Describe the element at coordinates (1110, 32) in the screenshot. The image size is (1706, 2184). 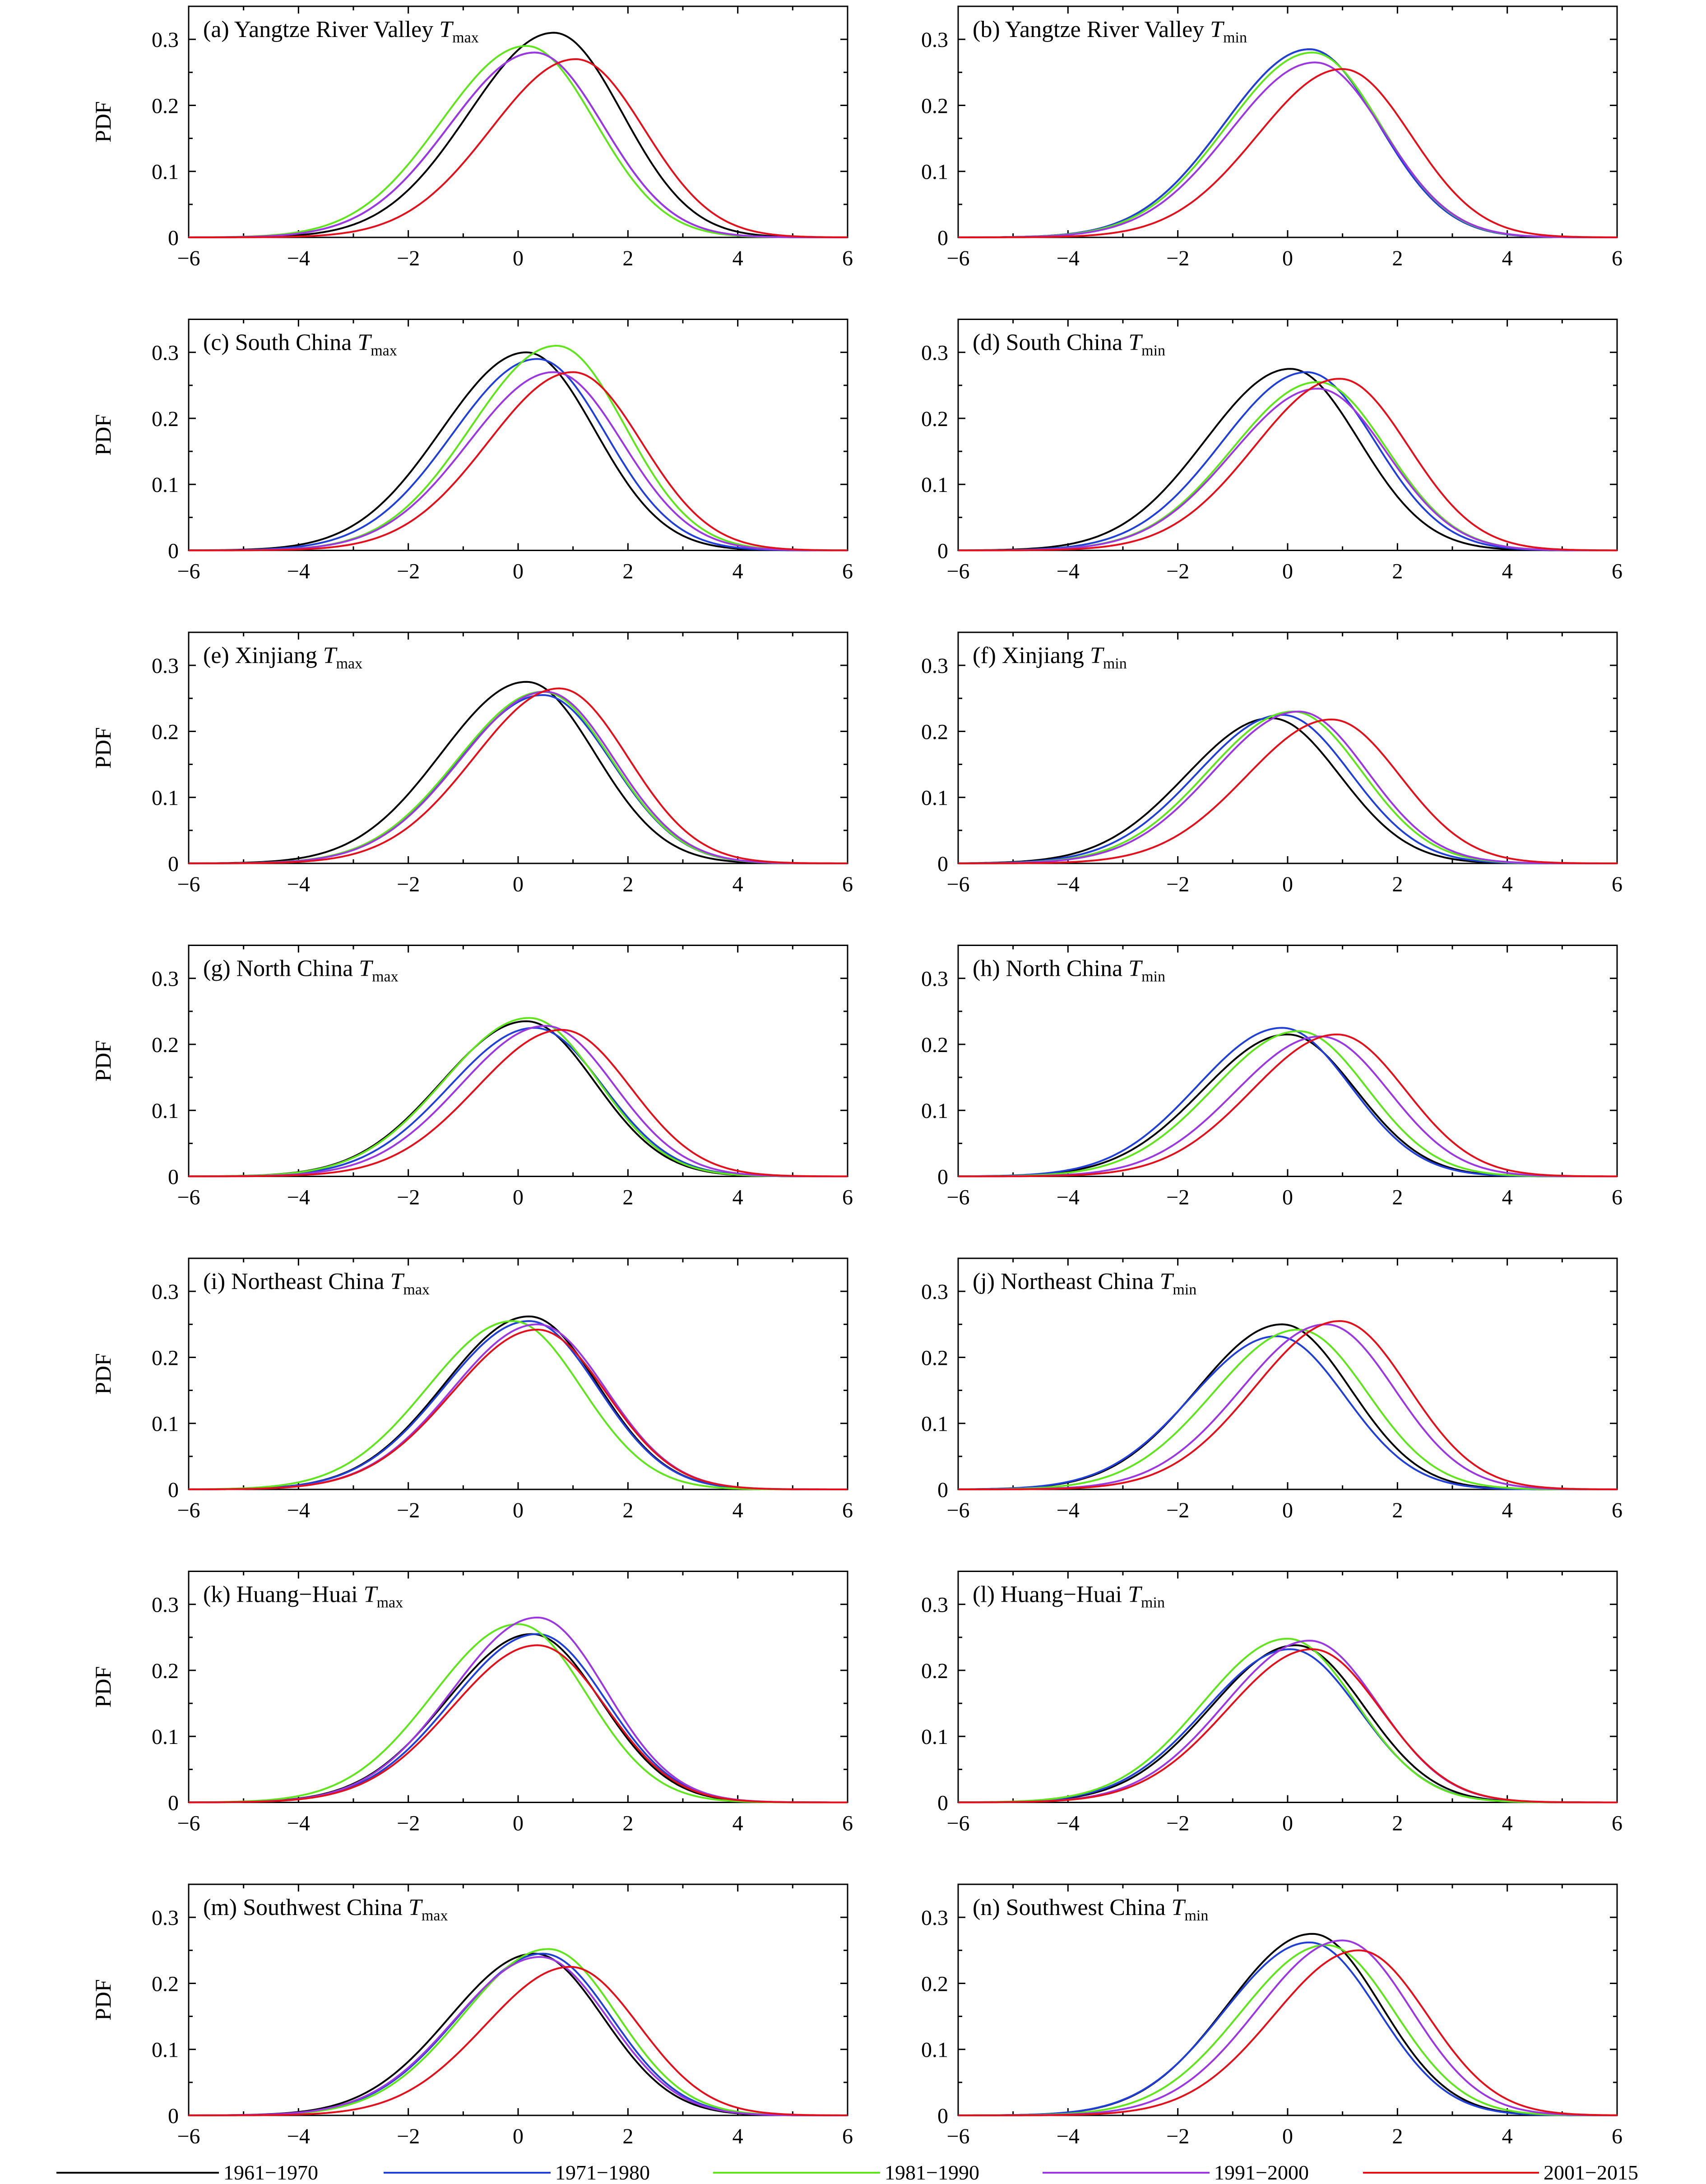
I see `panel-title: (b) Yangtze River Valley Tmin` at that location.